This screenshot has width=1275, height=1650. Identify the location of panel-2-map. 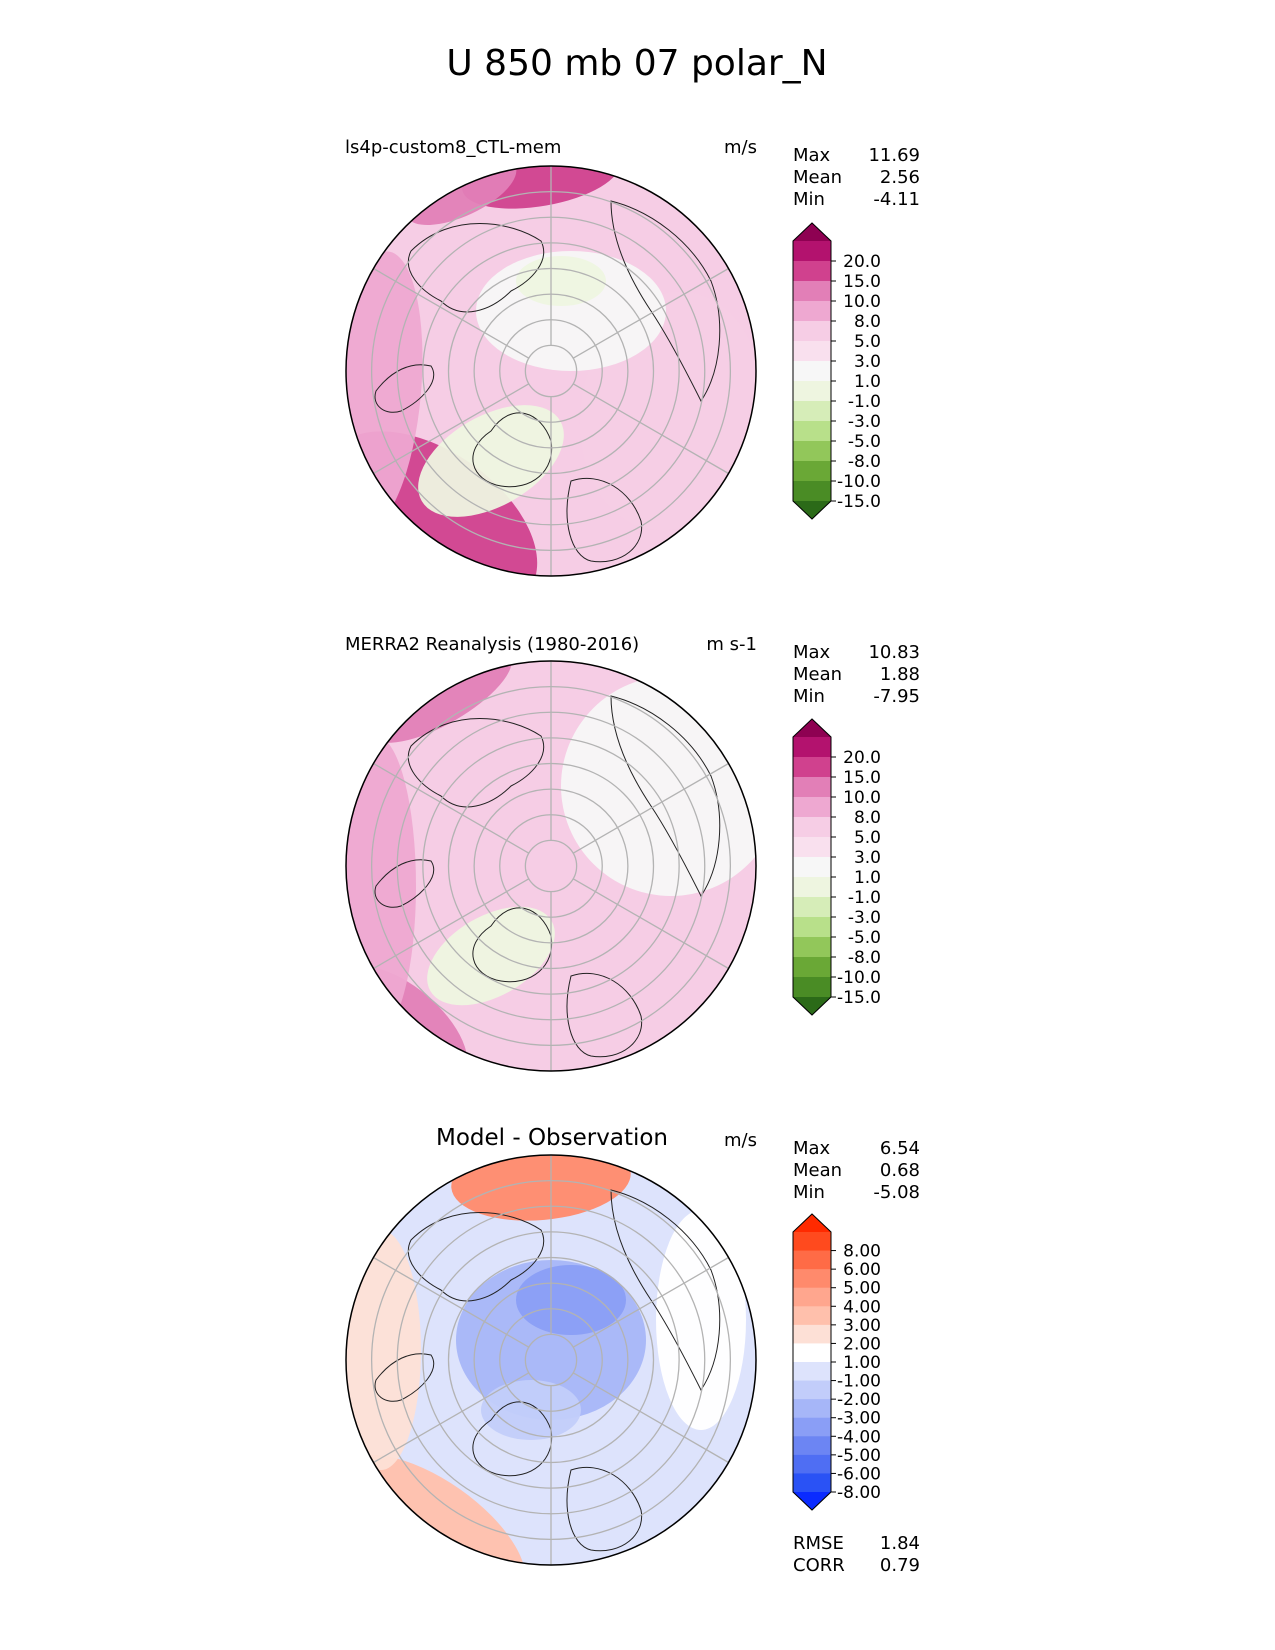
(551, 866).